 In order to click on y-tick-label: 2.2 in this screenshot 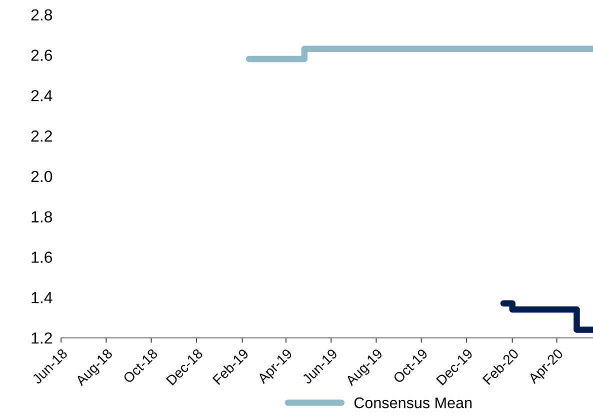, I will do `click(41, 136)`.